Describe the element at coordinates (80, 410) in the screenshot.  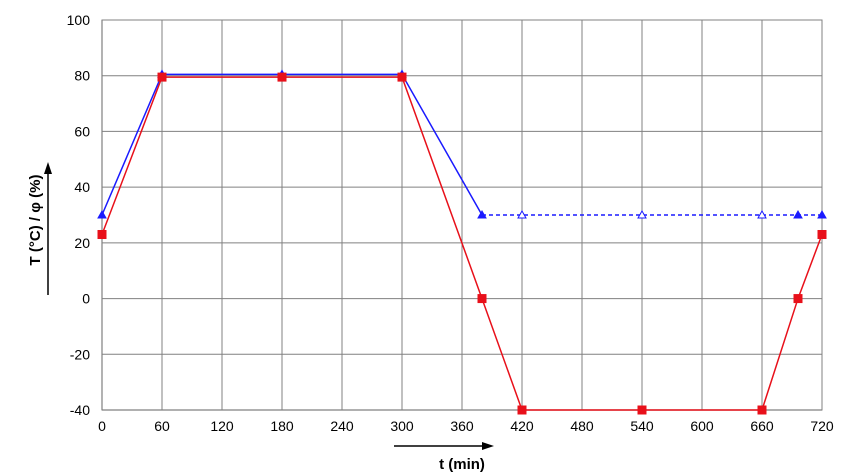
I see `y-tick-label: -40` at that location.